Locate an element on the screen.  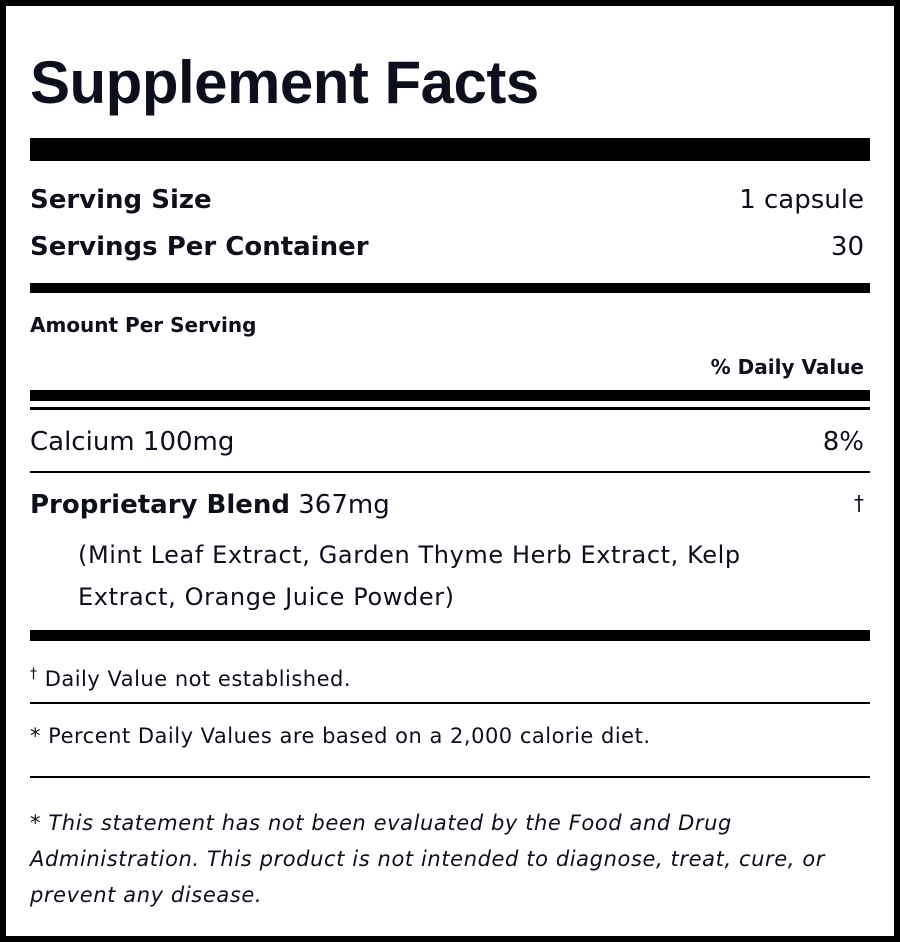
thick-rule is located at coordinates (450, 149).